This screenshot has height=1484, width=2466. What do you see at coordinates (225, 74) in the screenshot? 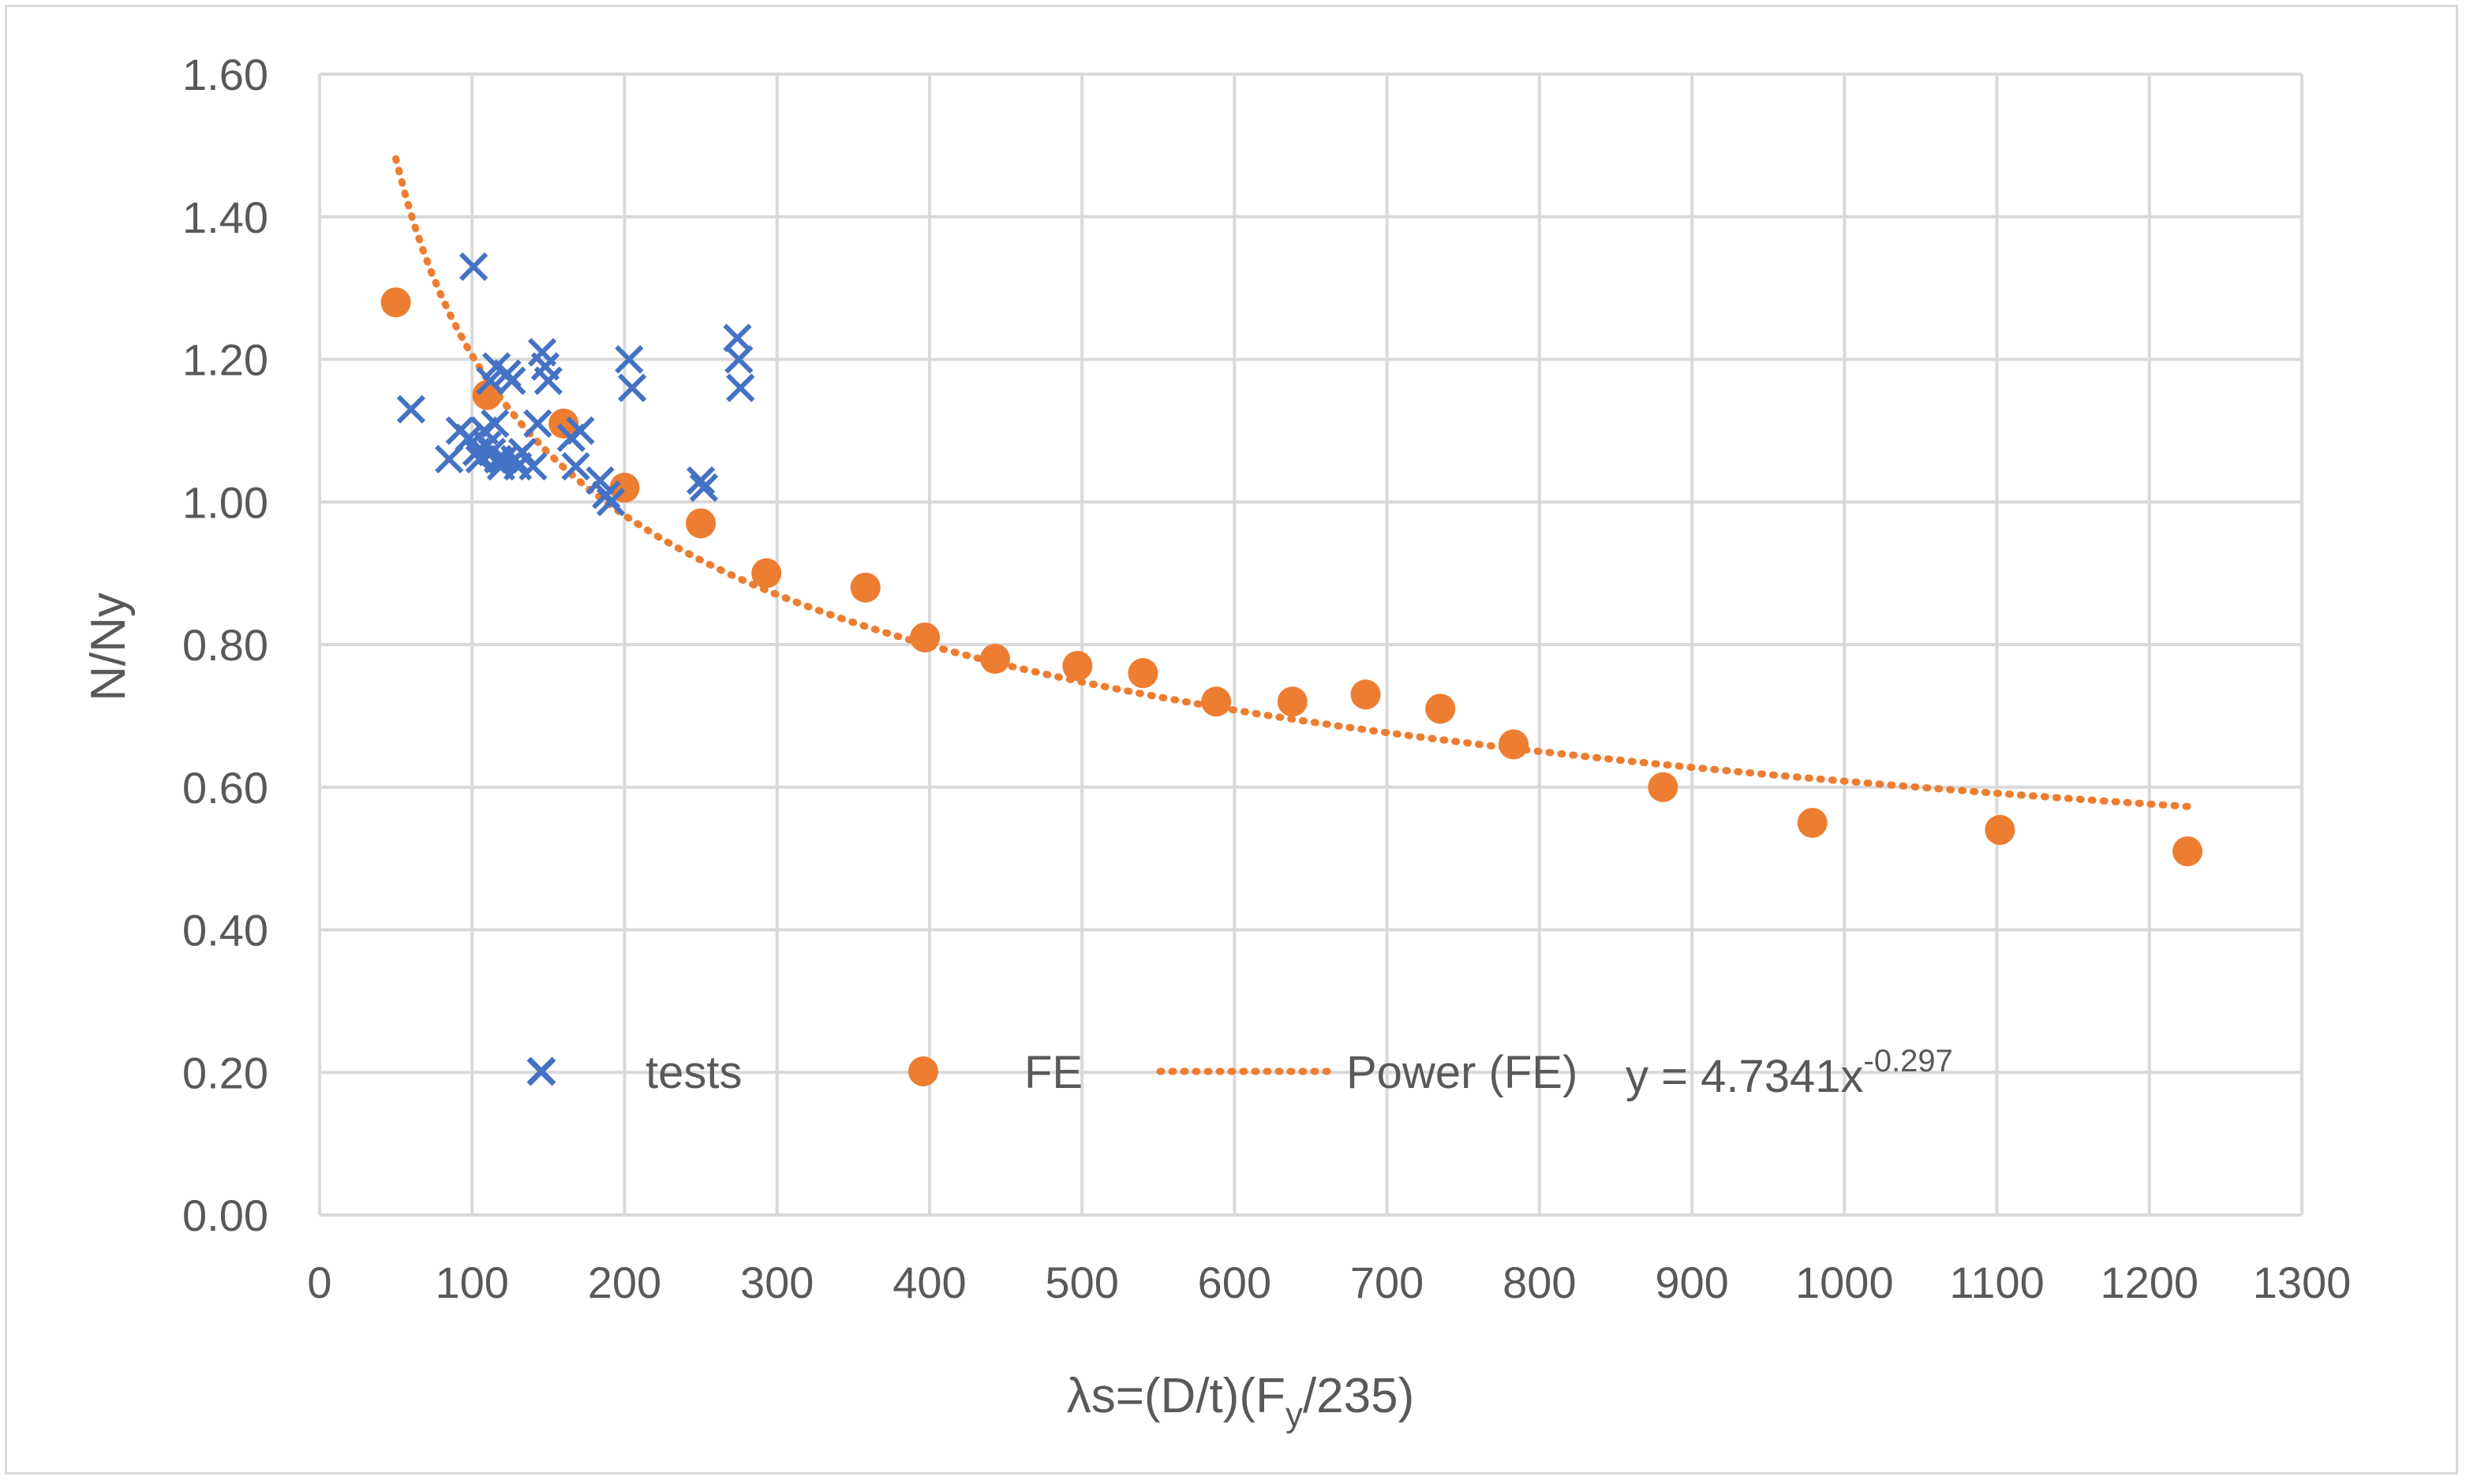
I see `y-tick-label: 1.60` at bounding box center [225, 74].